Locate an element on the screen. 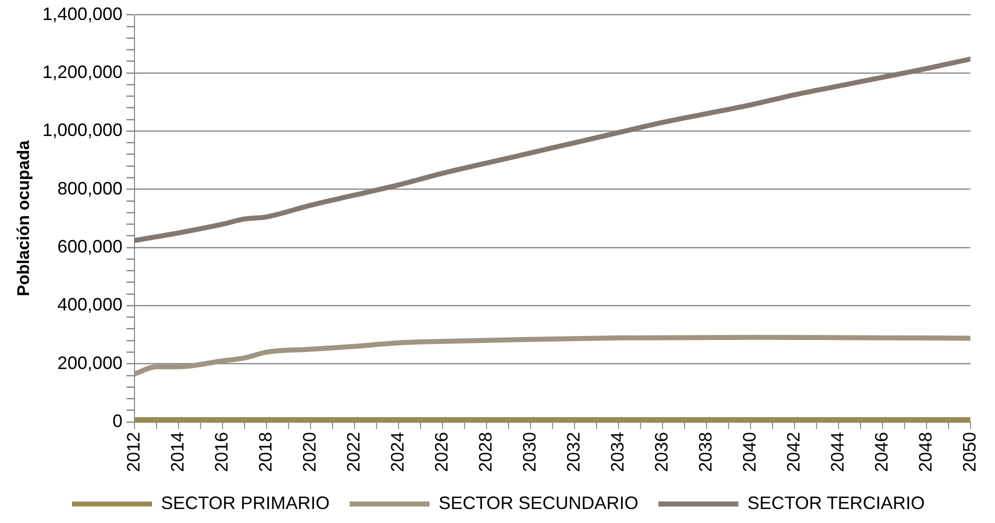 This screenshot has height=523, width=995. x-tick-label: 2046 is located at coordinates (881, 452).